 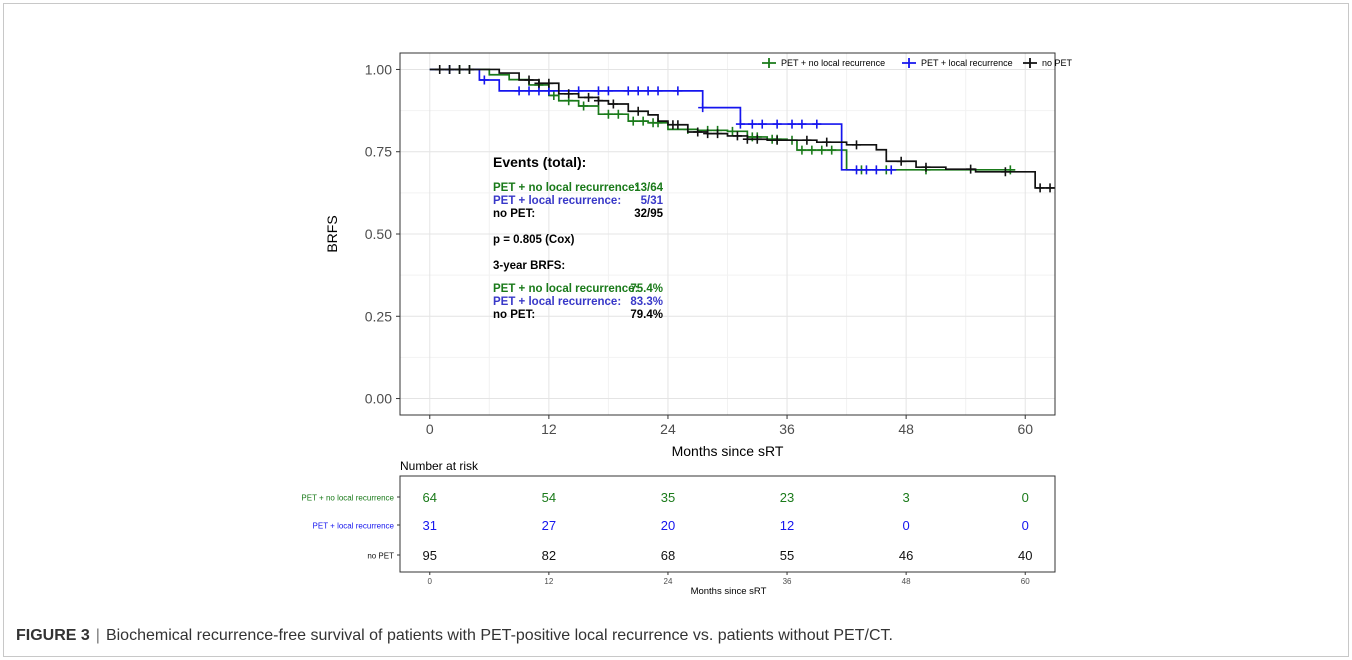 What do you see at coordinates (549, 525) in the screenshot?
I see `risk-count: 27` at bounding box center [549, 525].